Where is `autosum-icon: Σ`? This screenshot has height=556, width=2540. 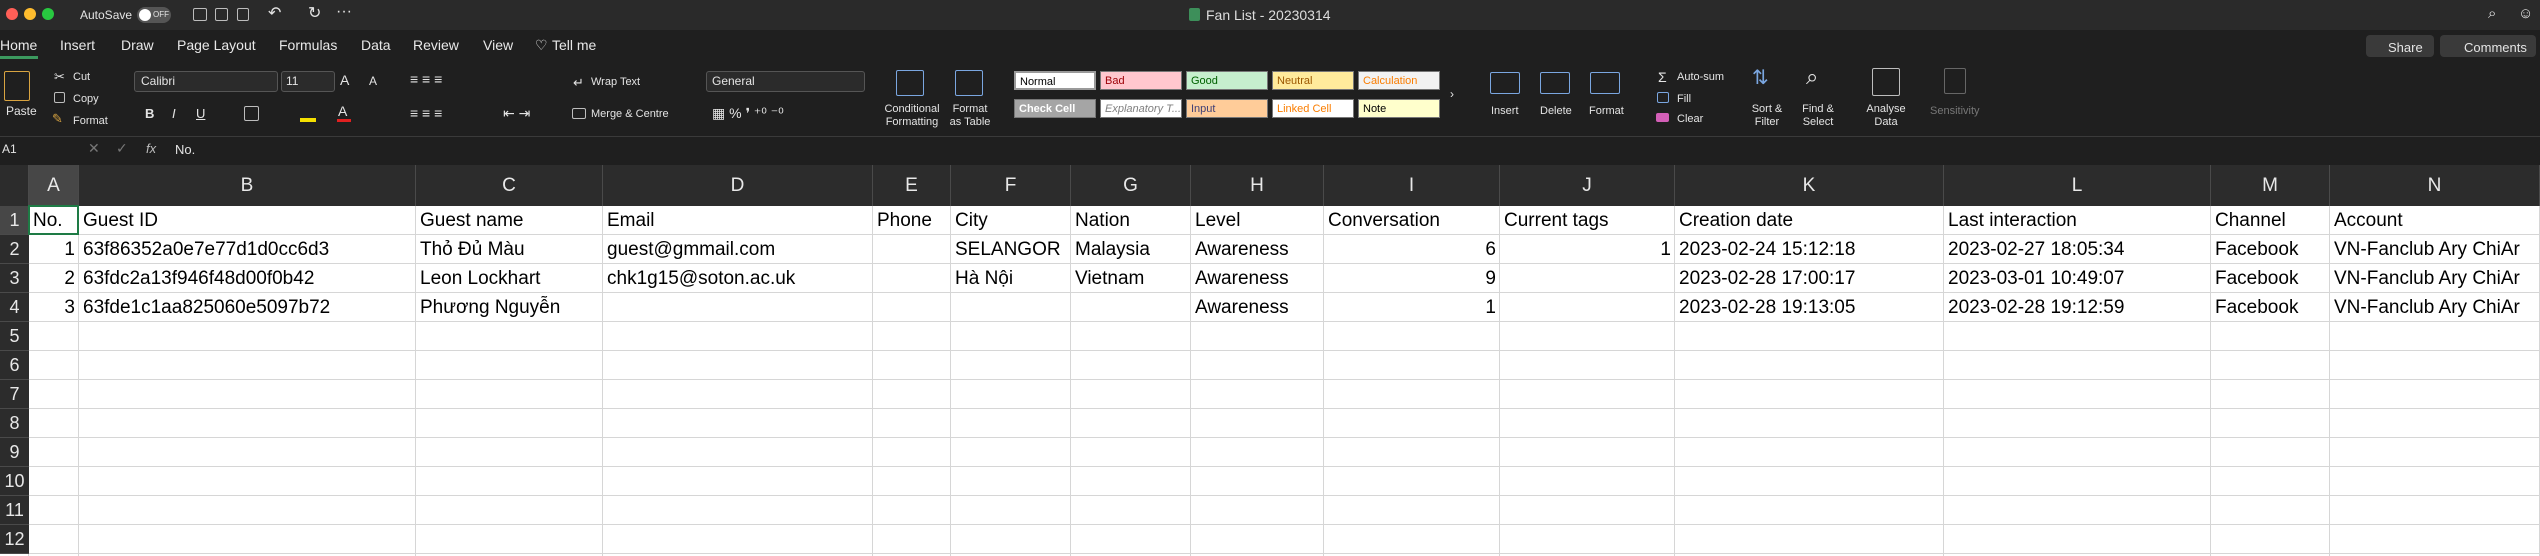 autosum-icon: Σ is located at coordinates (1662, 77).